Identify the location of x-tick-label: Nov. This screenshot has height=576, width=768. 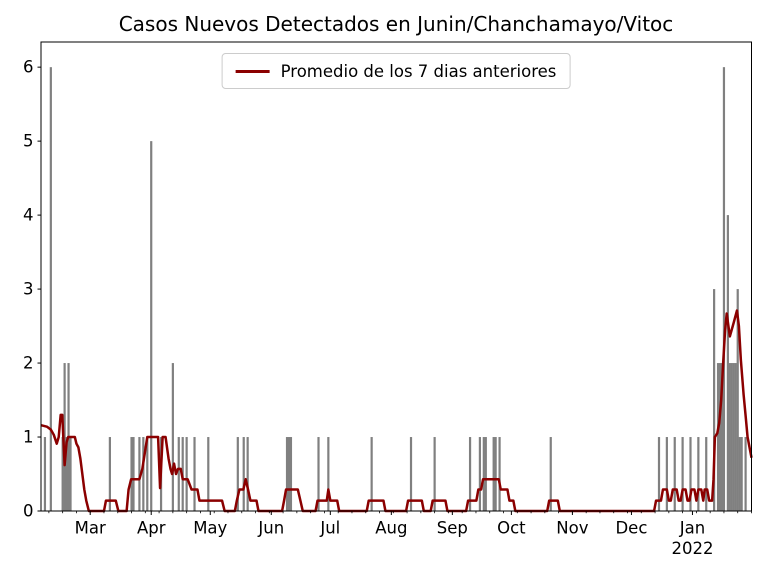
(572, 528).